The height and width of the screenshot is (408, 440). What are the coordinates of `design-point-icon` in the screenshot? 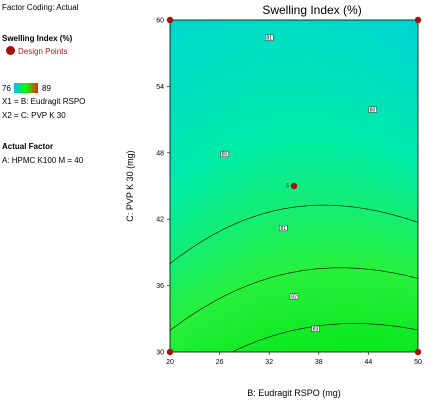 It's located at (10, 50).